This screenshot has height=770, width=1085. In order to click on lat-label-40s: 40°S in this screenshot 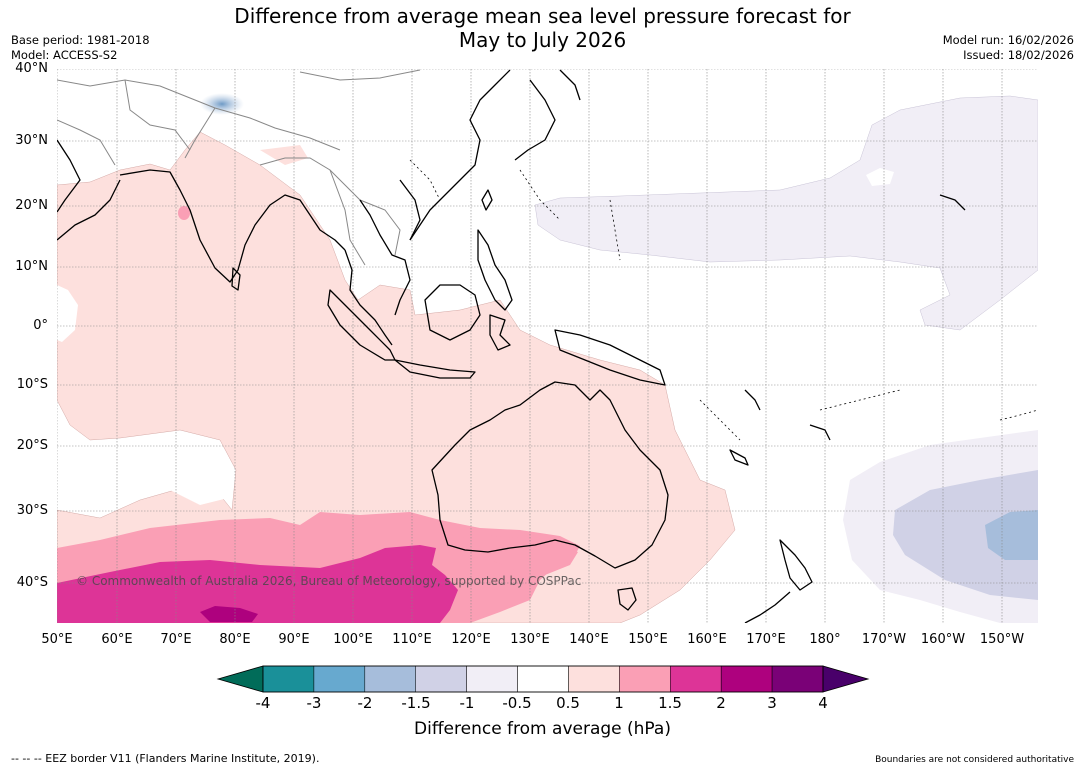, I will do `click(32, 582)`.